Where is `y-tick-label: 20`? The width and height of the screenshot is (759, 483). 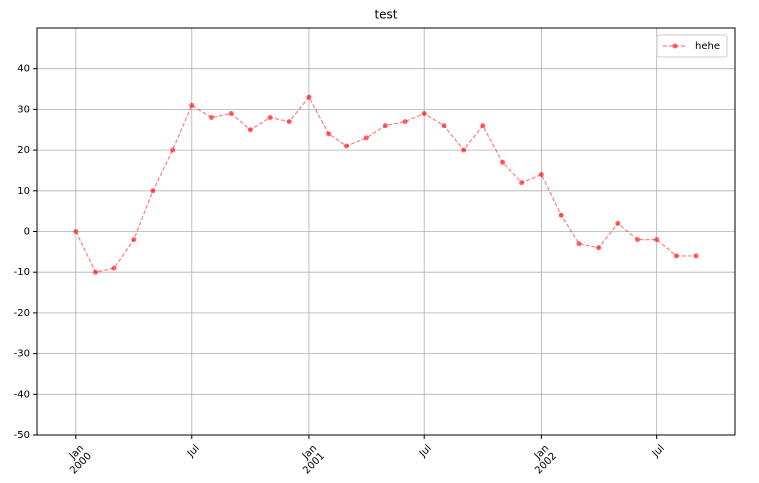 y-tick-label: 20 is located at coordinates (23, 150).